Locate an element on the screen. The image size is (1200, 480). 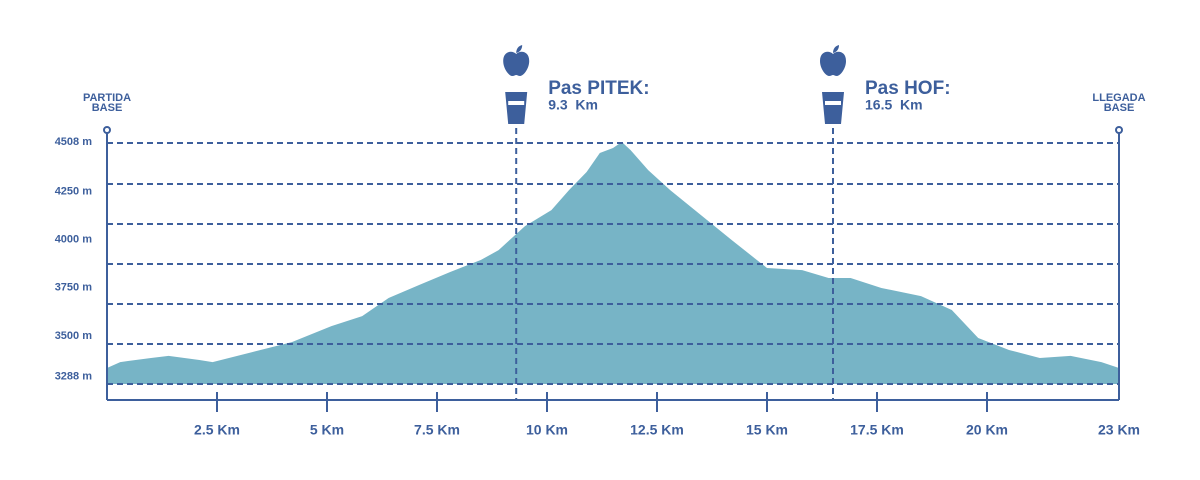
waypoint-label: Pas HOF: is located at coordinates (908, 88).